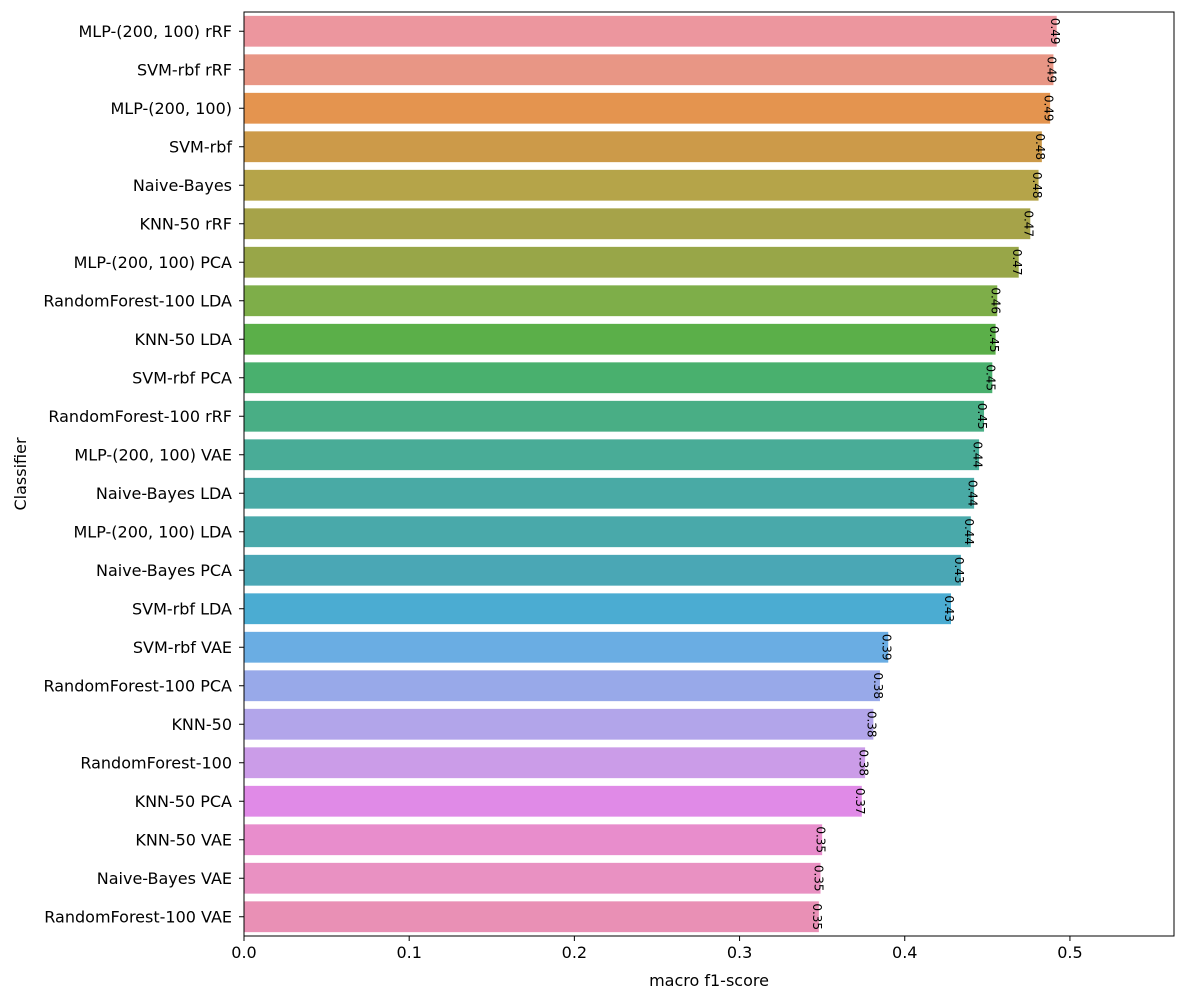 The width and height of the screenshot is (1186, 1006). Describe the element at coordinates (164, 570) in the screenshot. I see `y-tick-label: Naive-Bayes PCA` at that location.